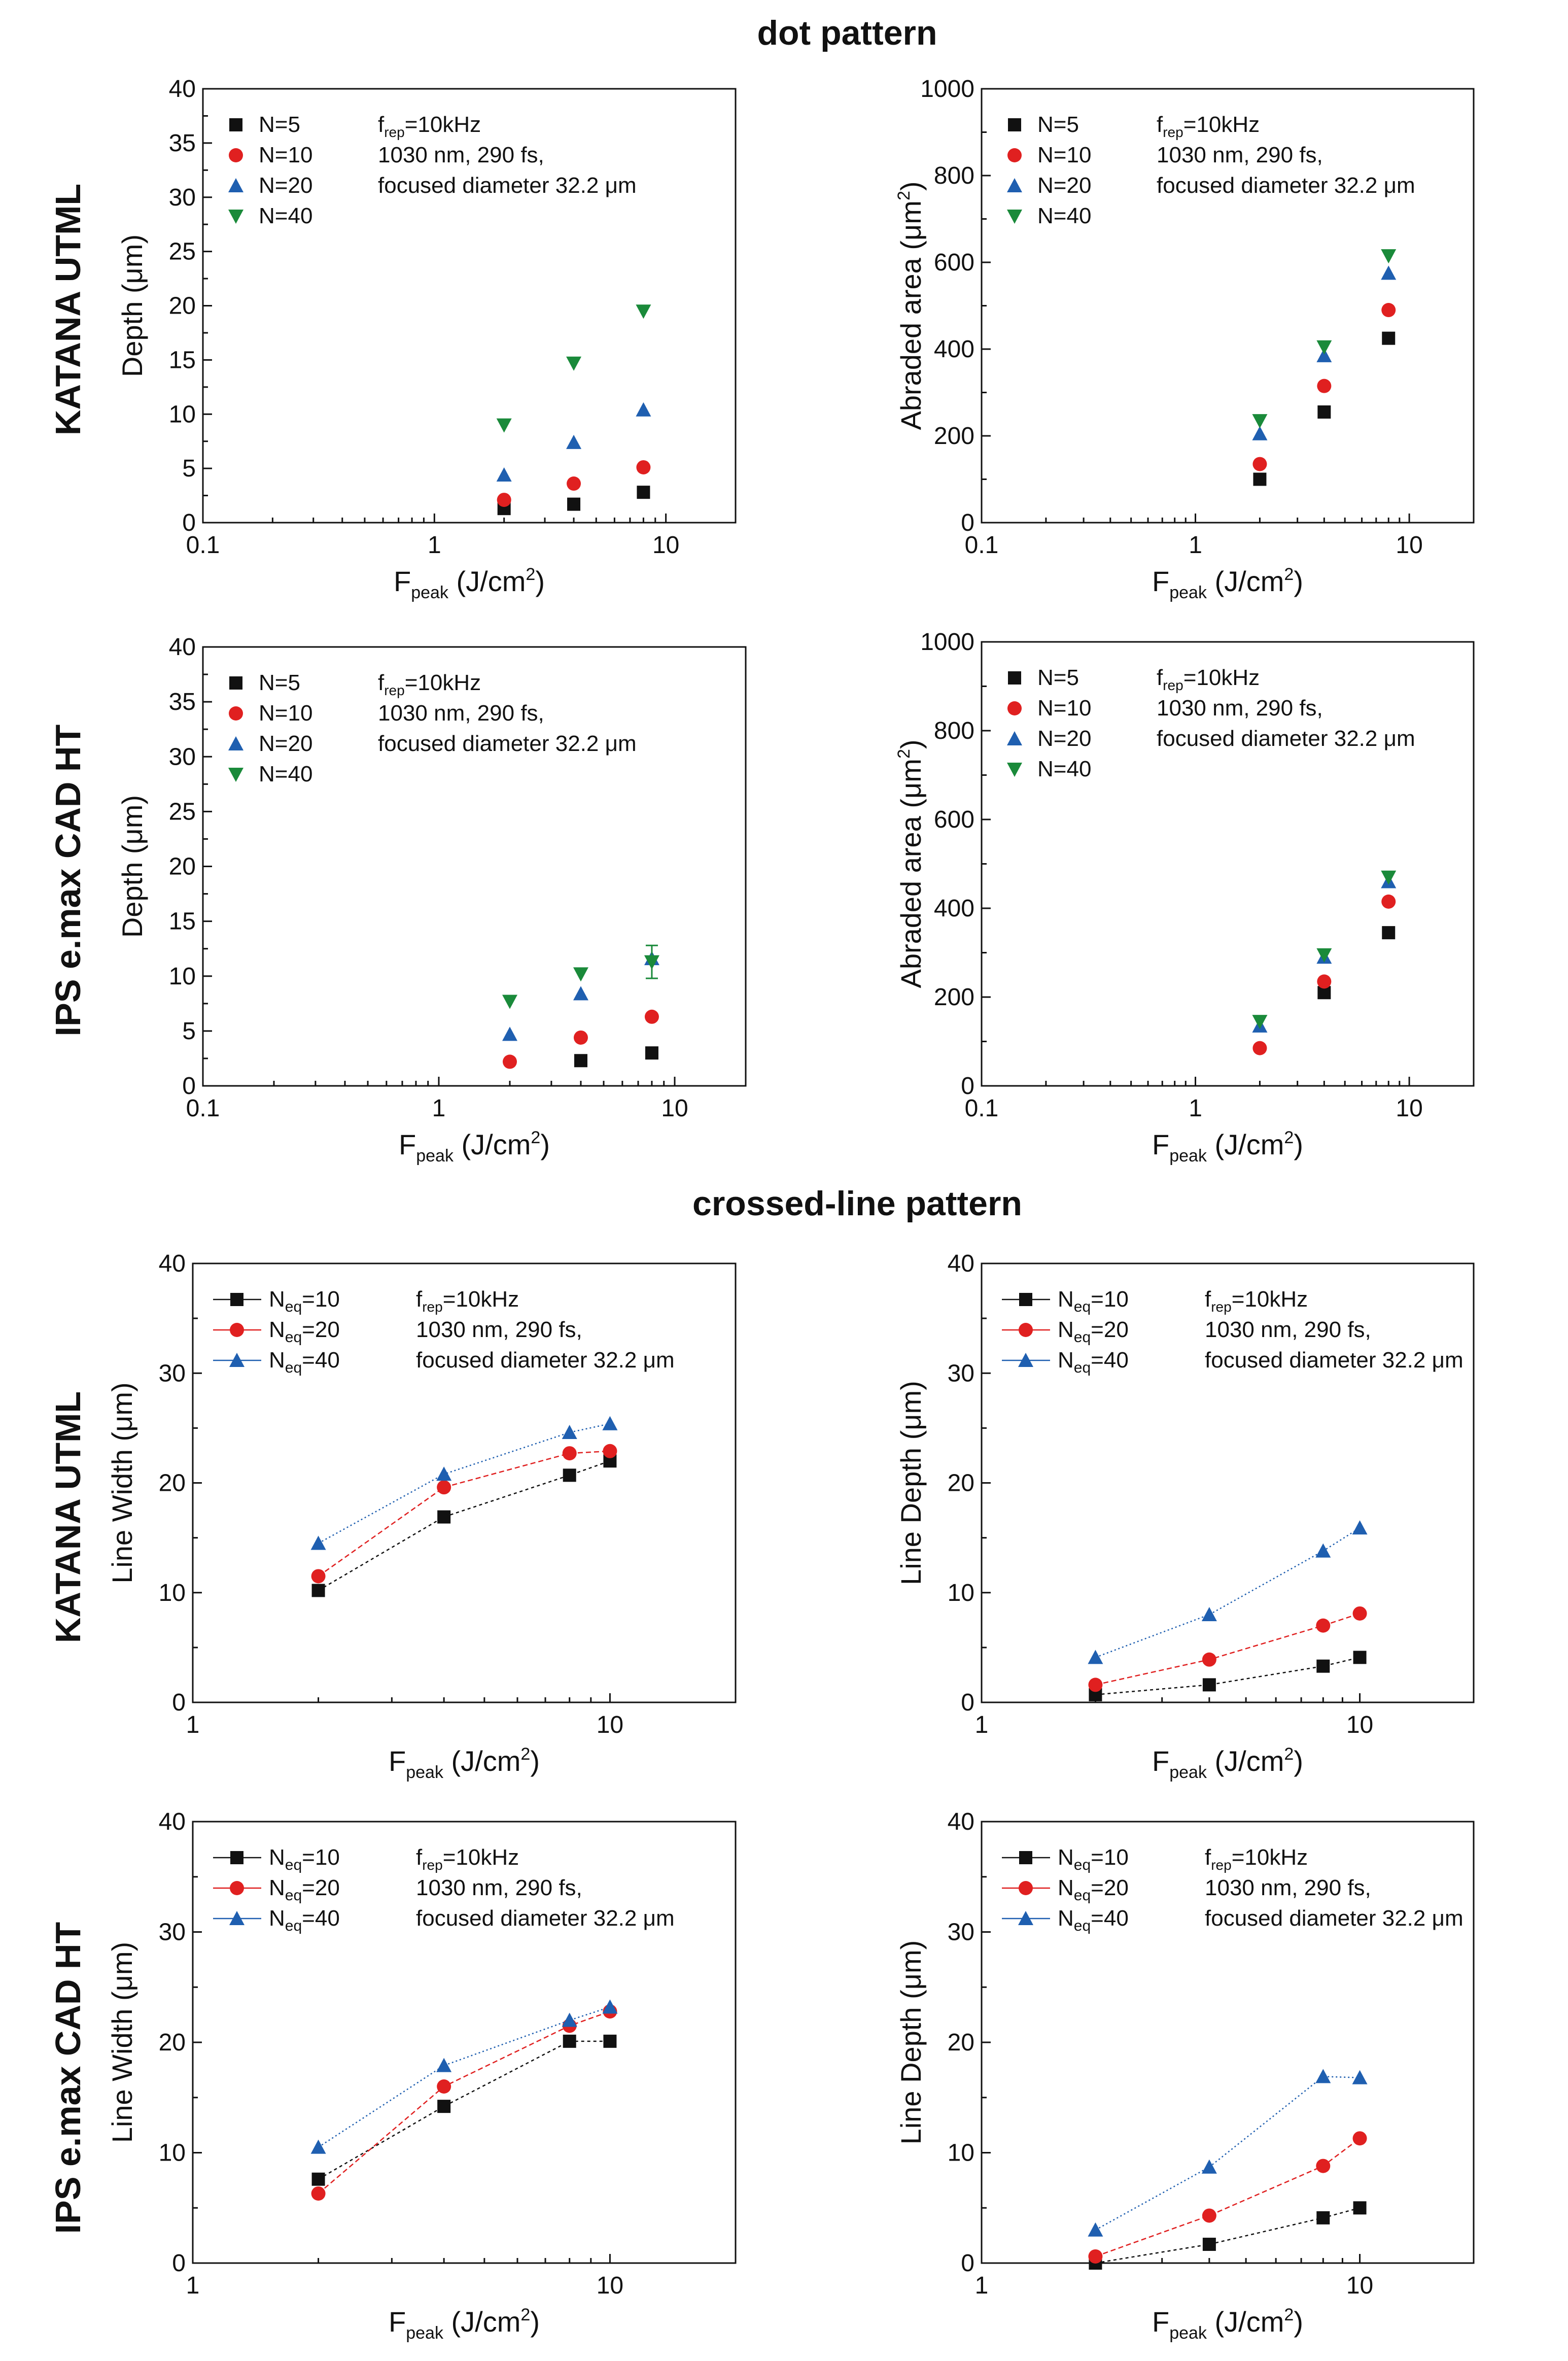  I want to click on y-label-end: ), so click(911, 744).